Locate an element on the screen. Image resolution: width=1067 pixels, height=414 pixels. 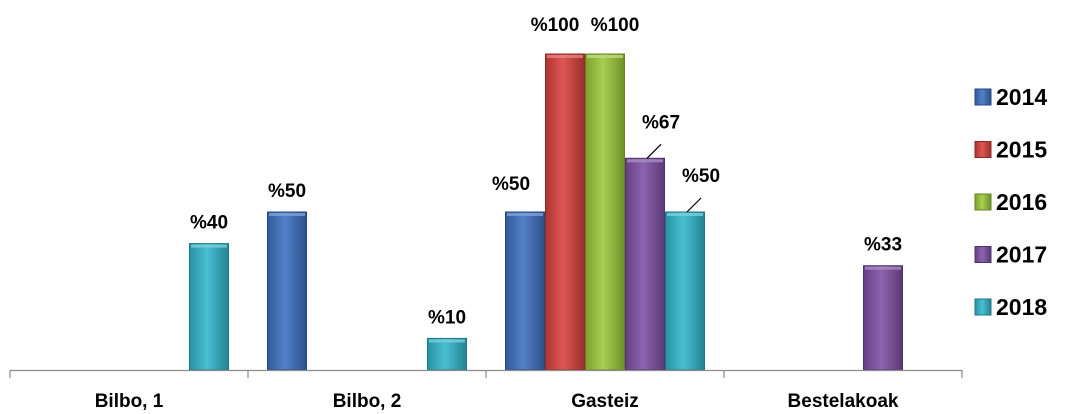
category-label-bestelakoak: Bestelakoak is located at coordinates (843, 401).